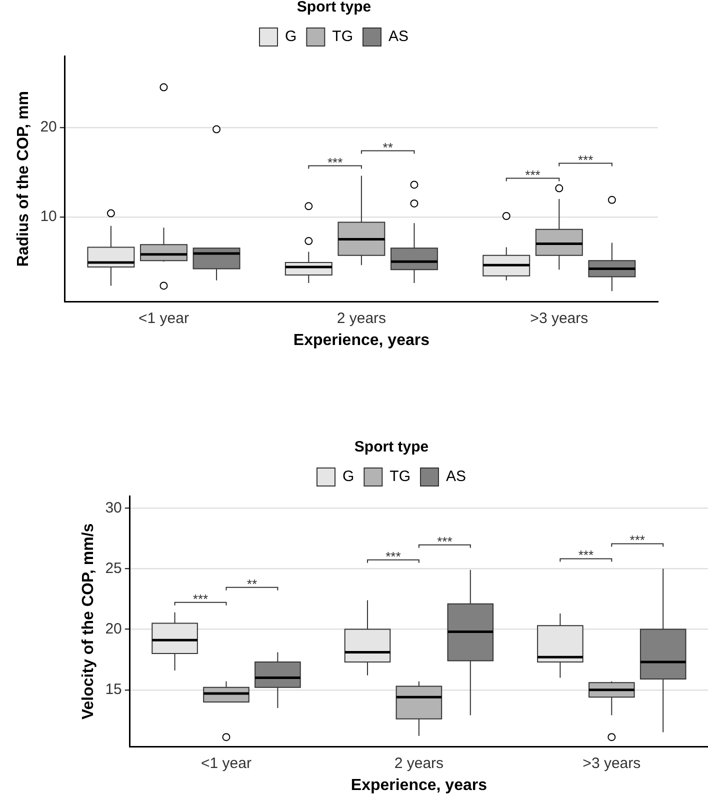 Image resolution: width=708 pixels, height=799 pixels. What do you see at coordinates (48, 217) in the screenshot?
I see `y-tick-label: 10` at bounding box center [48, 217].